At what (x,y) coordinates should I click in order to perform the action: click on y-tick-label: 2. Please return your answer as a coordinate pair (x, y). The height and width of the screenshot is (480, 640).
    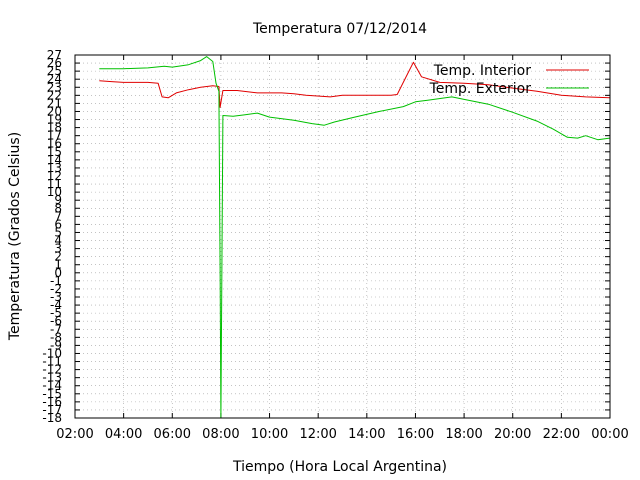
    Looking at the image, I should click on (58, 257).